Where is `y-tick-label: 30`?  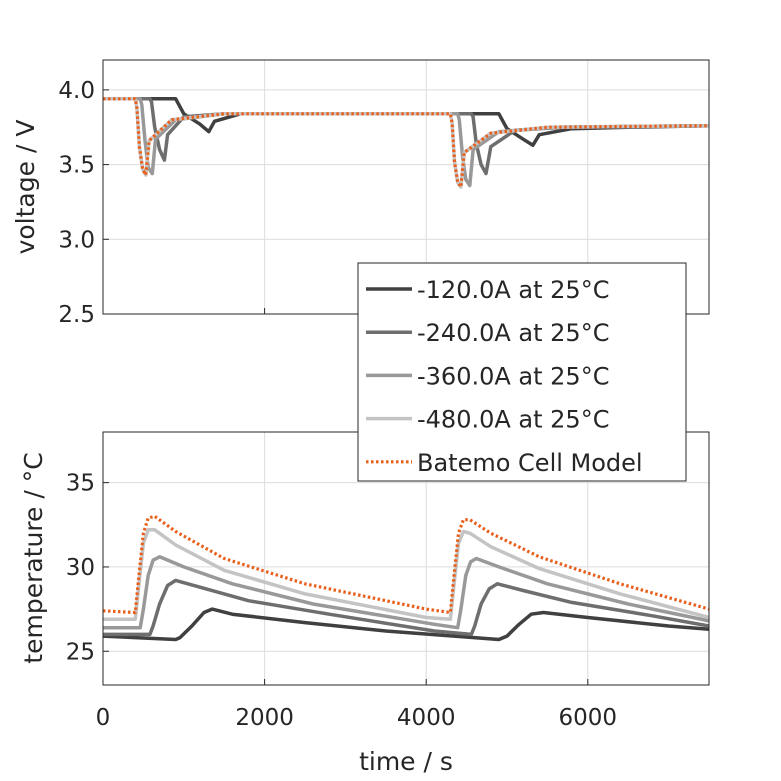
y-tick-label: 30 is located at coordinates (80, 568).